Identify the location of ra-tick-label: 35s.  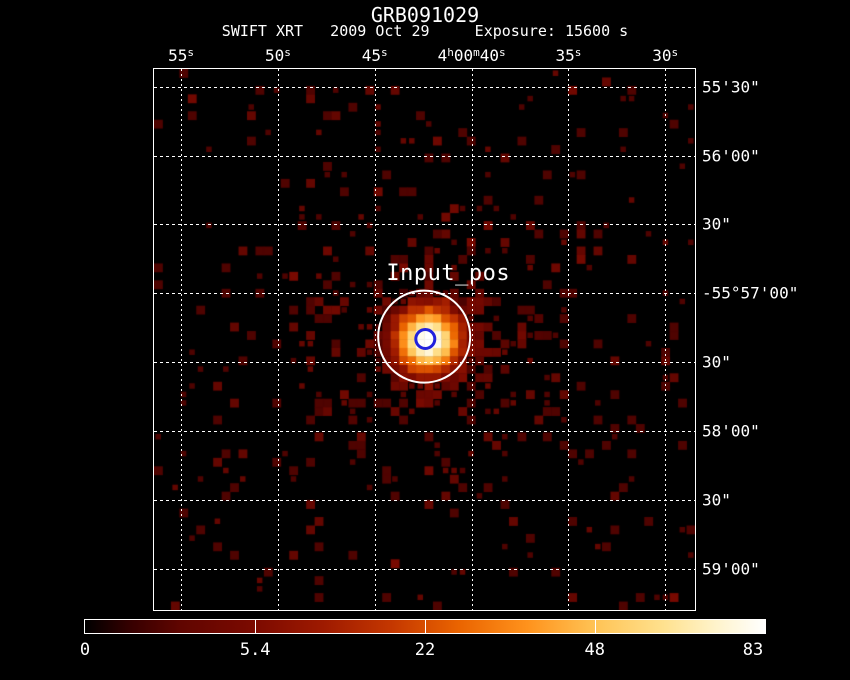
(568, 55).